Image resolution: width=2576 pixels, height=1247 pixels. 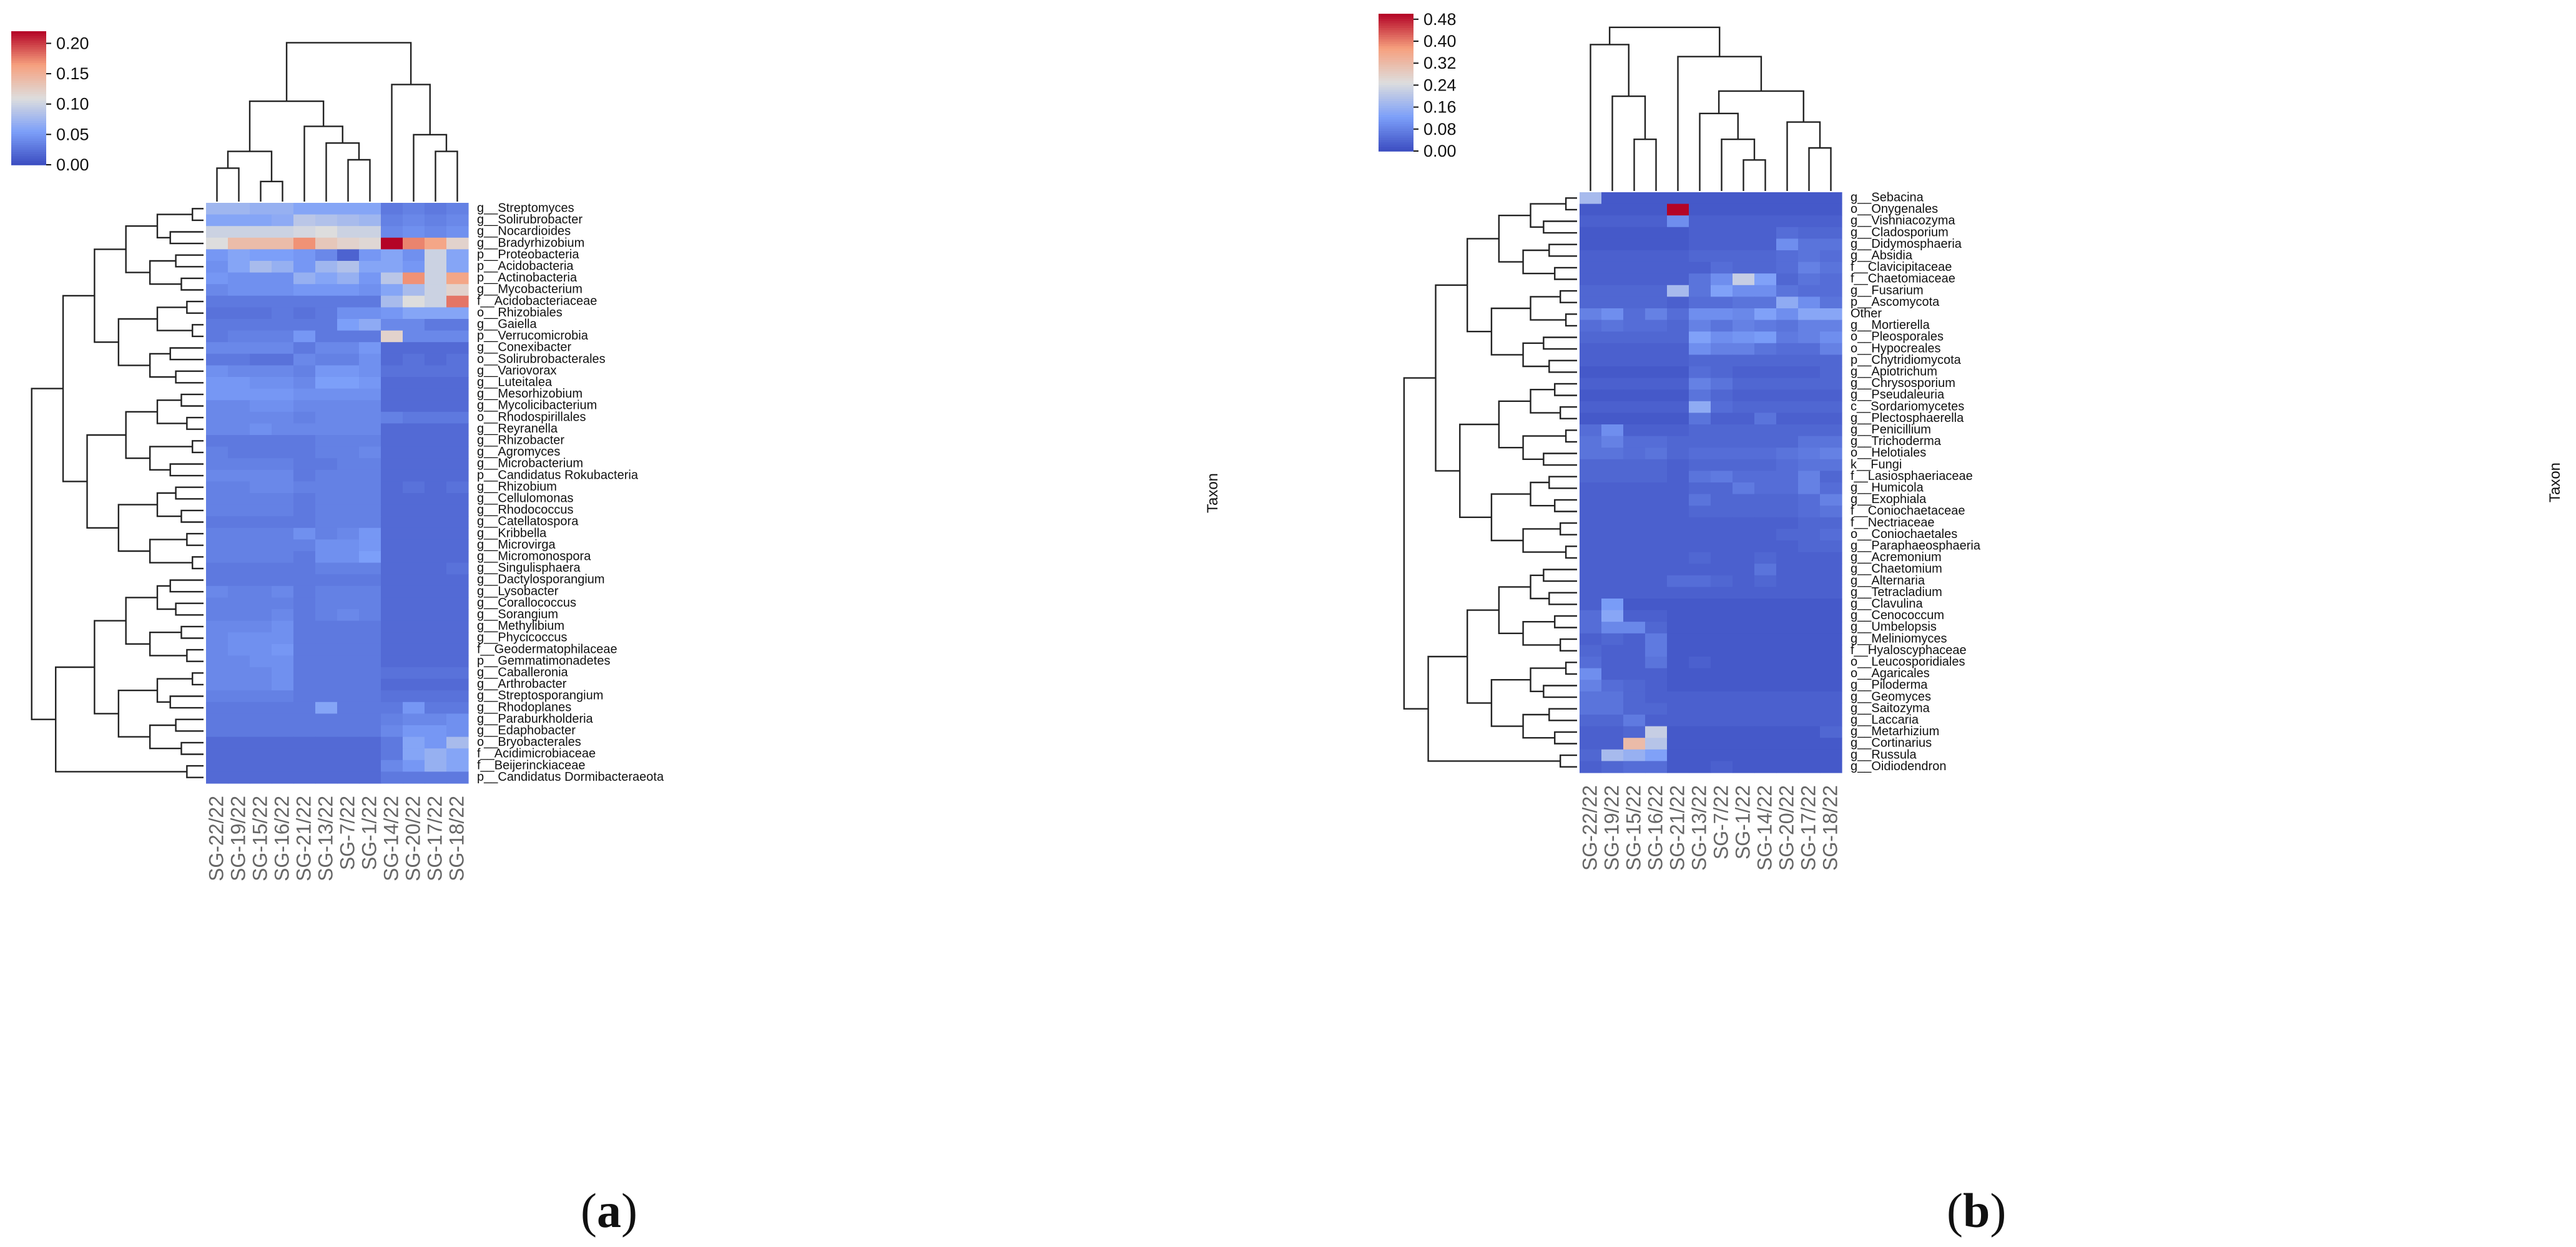 What do you see at coordinates (1896, 557) in the screenshot?
I see `taxon-label: g__Acremonium` at bounding box center [1896, 557].